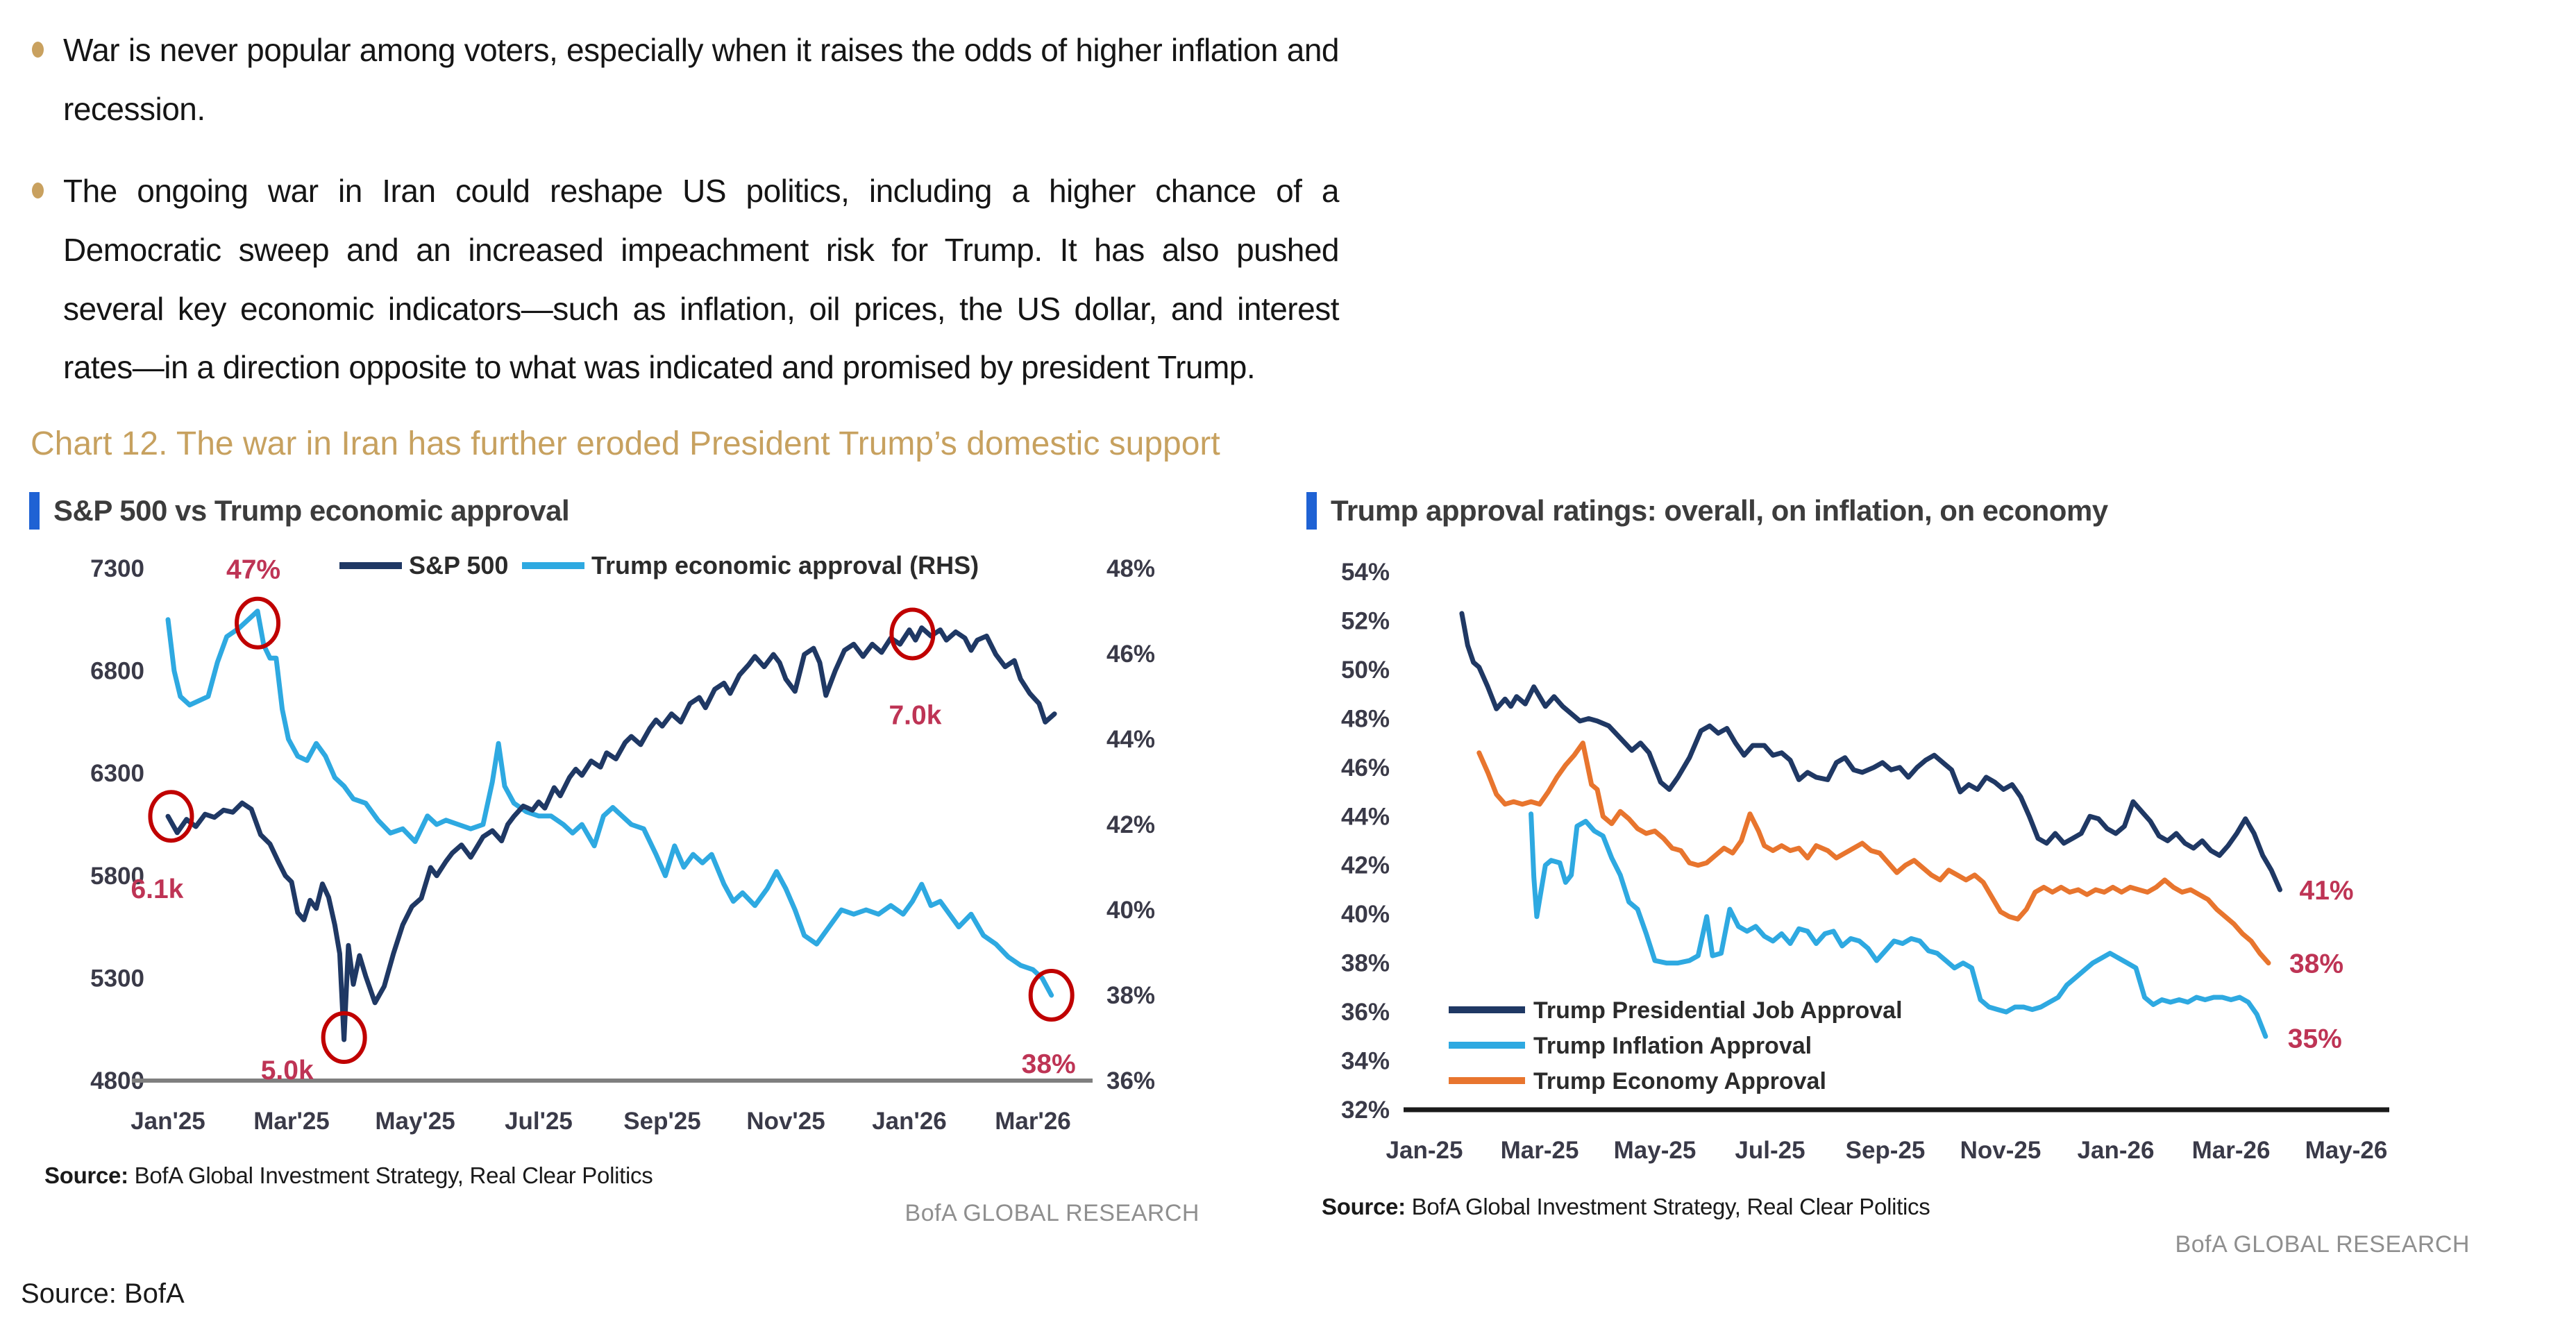 The width and height of the screenshot is (2576, 1336). I want to click on svg-text: 47%, so click(253, 569).